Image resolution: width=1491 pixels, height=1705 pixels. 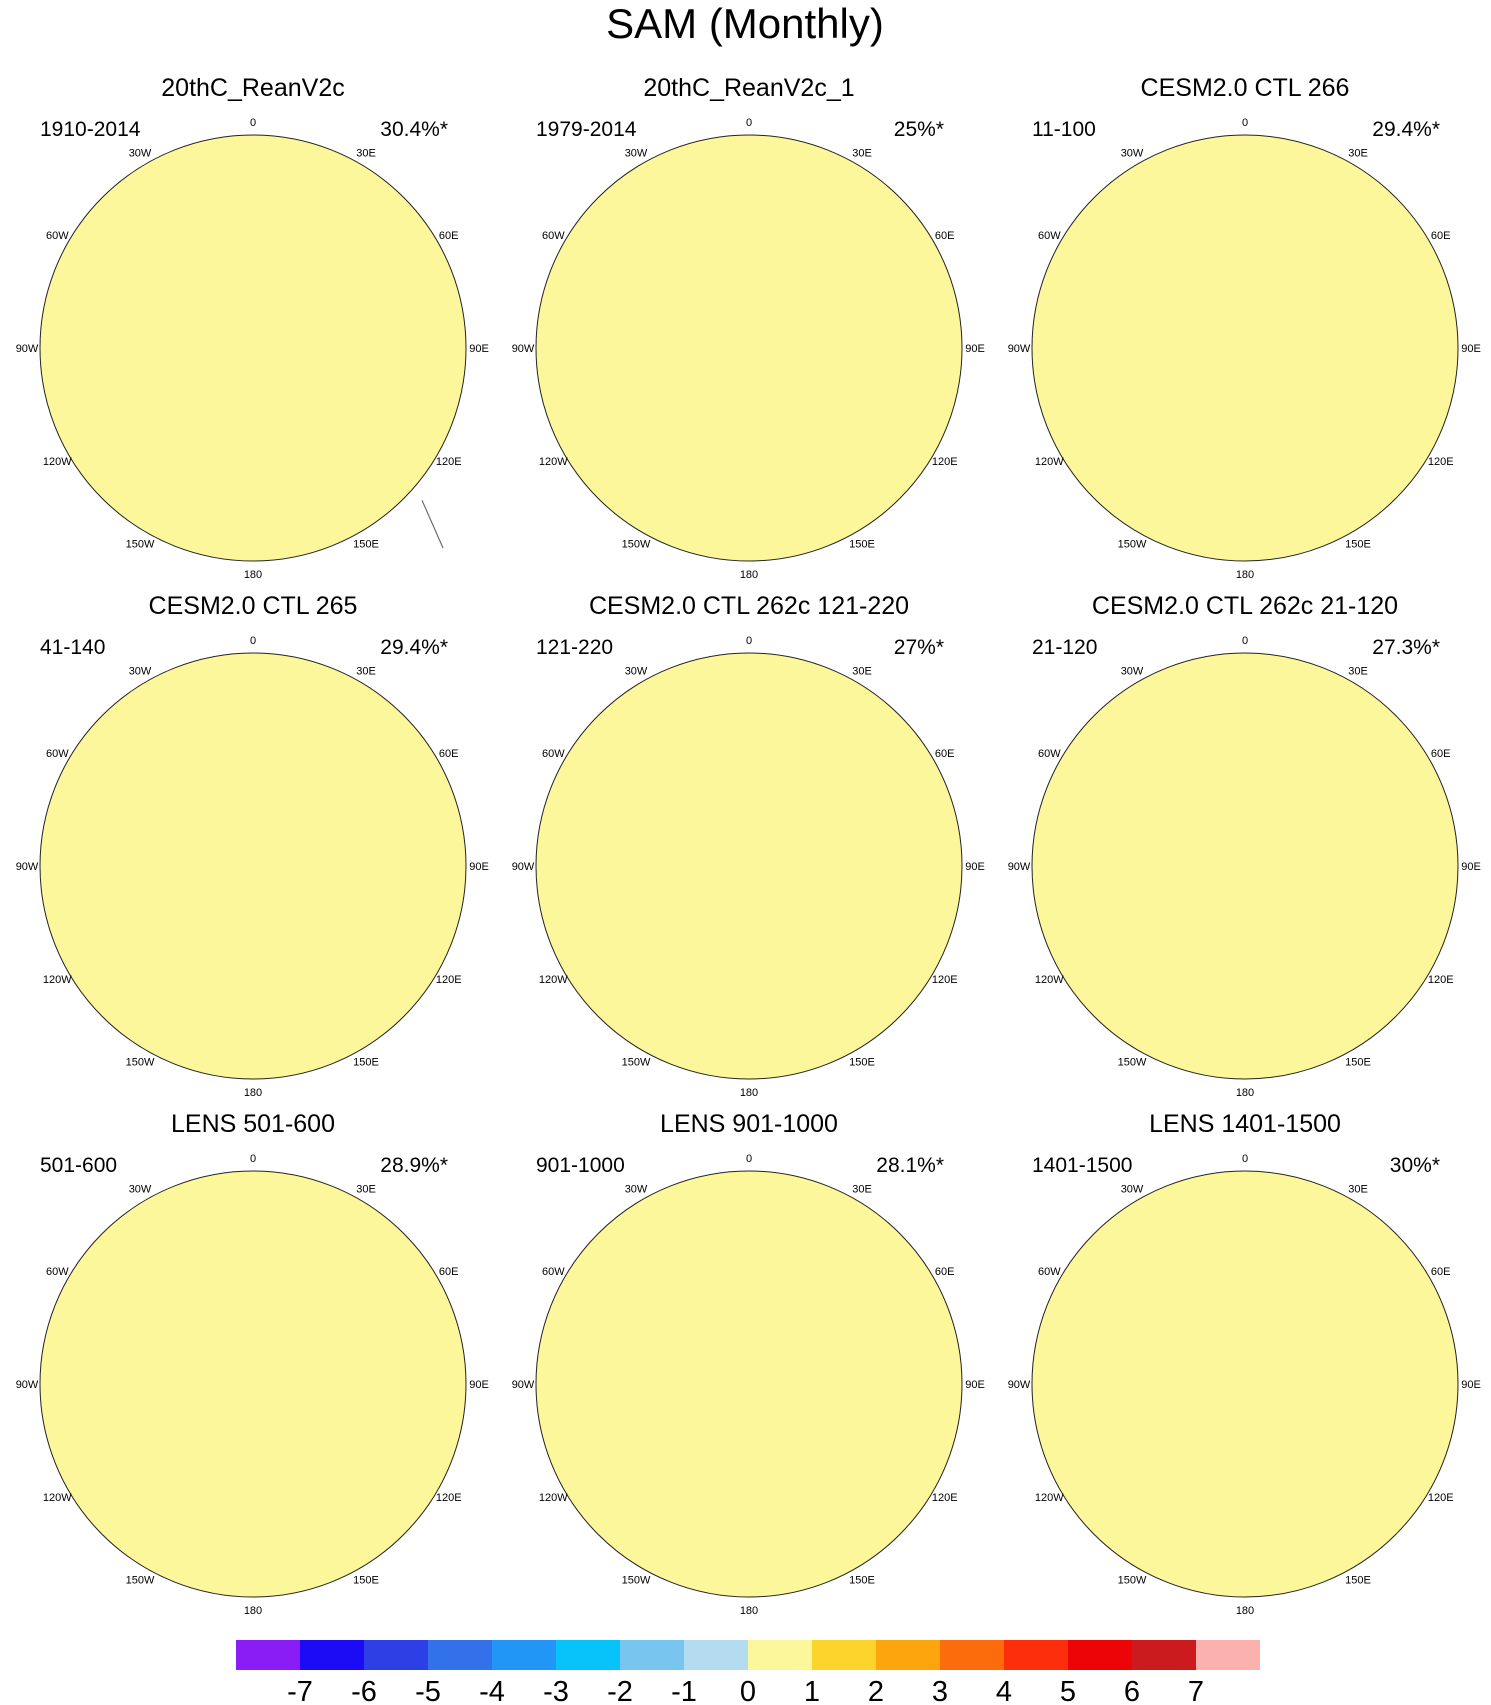 What do you see at coordinates (1132, 1690) in the screenshot?
I see `colorbar-label: 6` at bounding box center [1132, 1690].